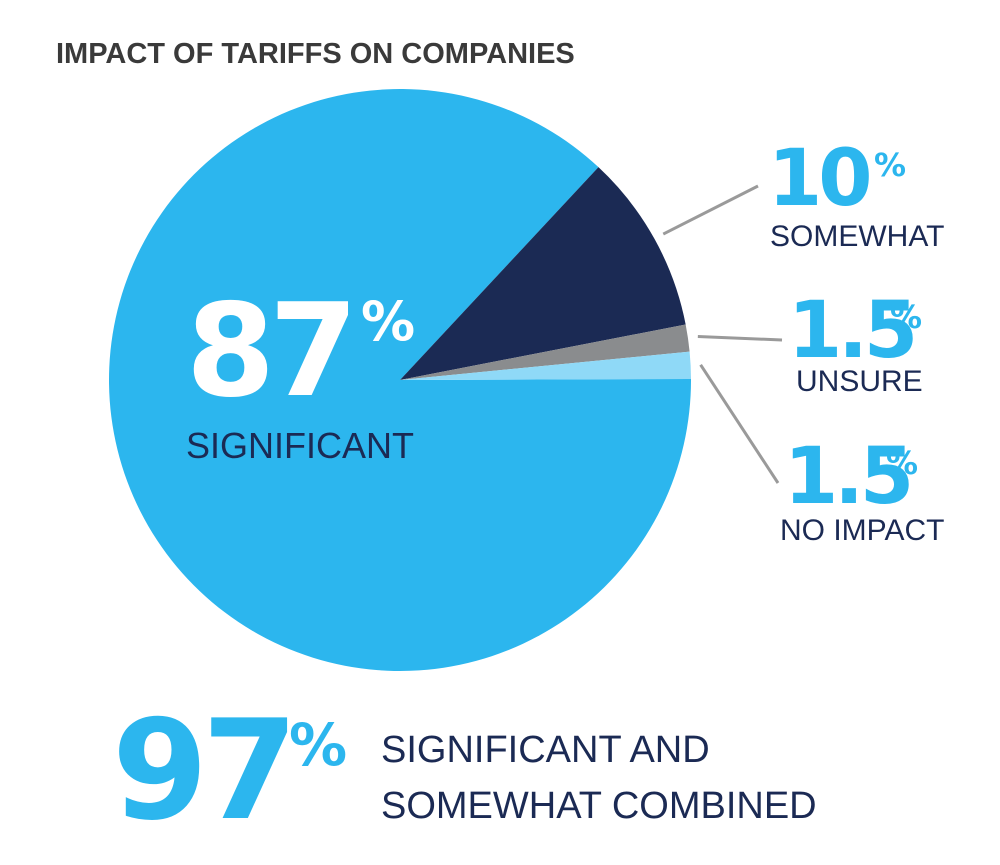 Image resolution: width=1000 pixels, height=865 pixels. I want to click on slice-label-somewhat: SOMEWHAT, so click(857, 236).